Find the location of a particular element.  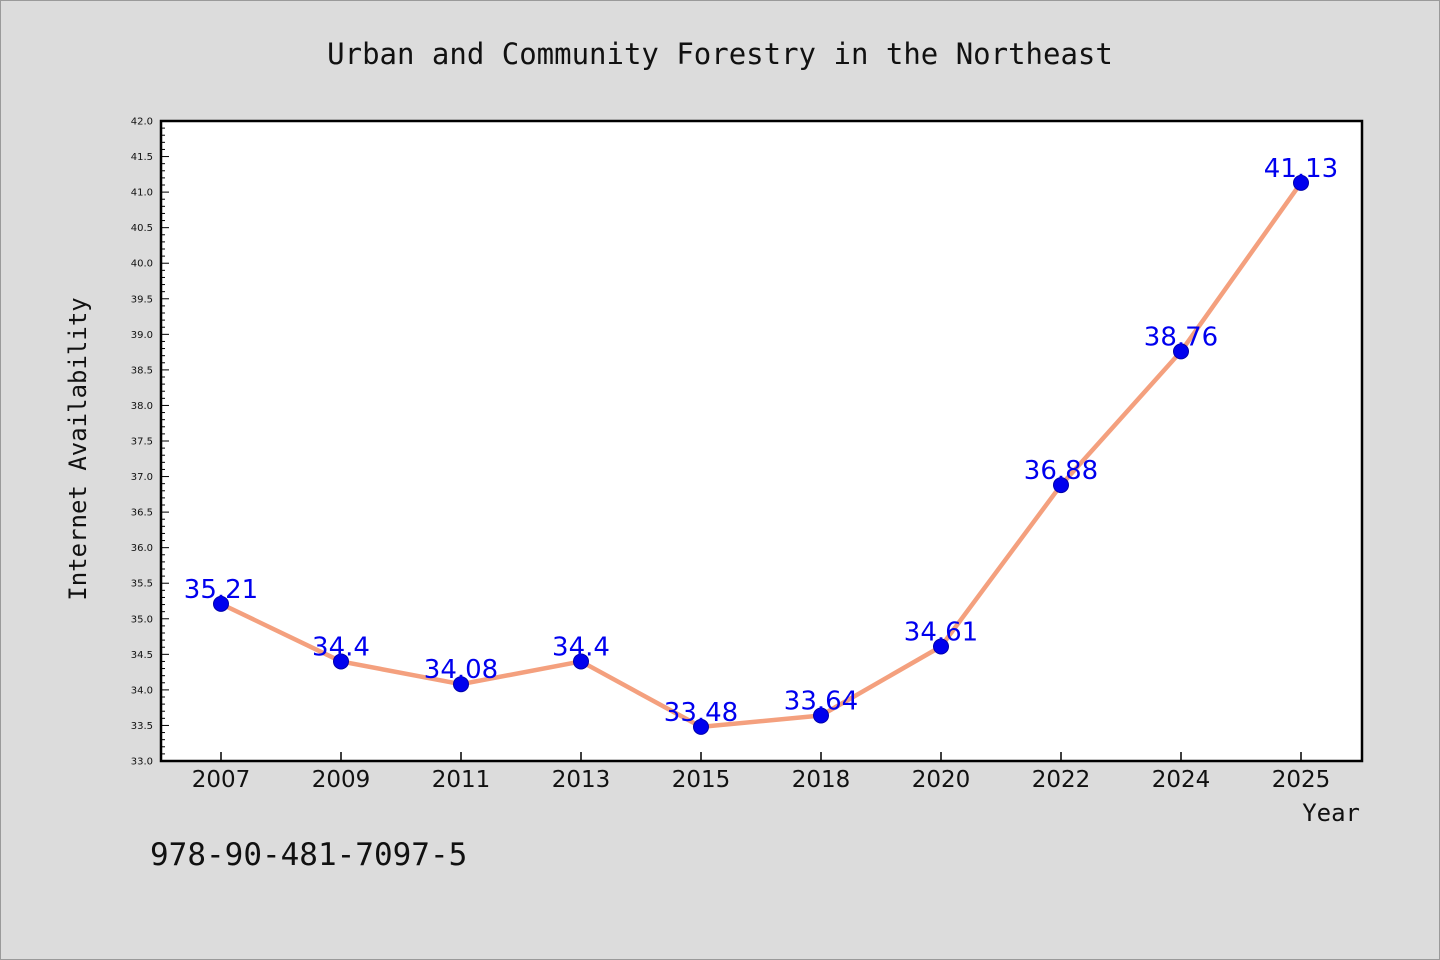

y-tick-label: 38.0 is located at coordinates (142, 406).